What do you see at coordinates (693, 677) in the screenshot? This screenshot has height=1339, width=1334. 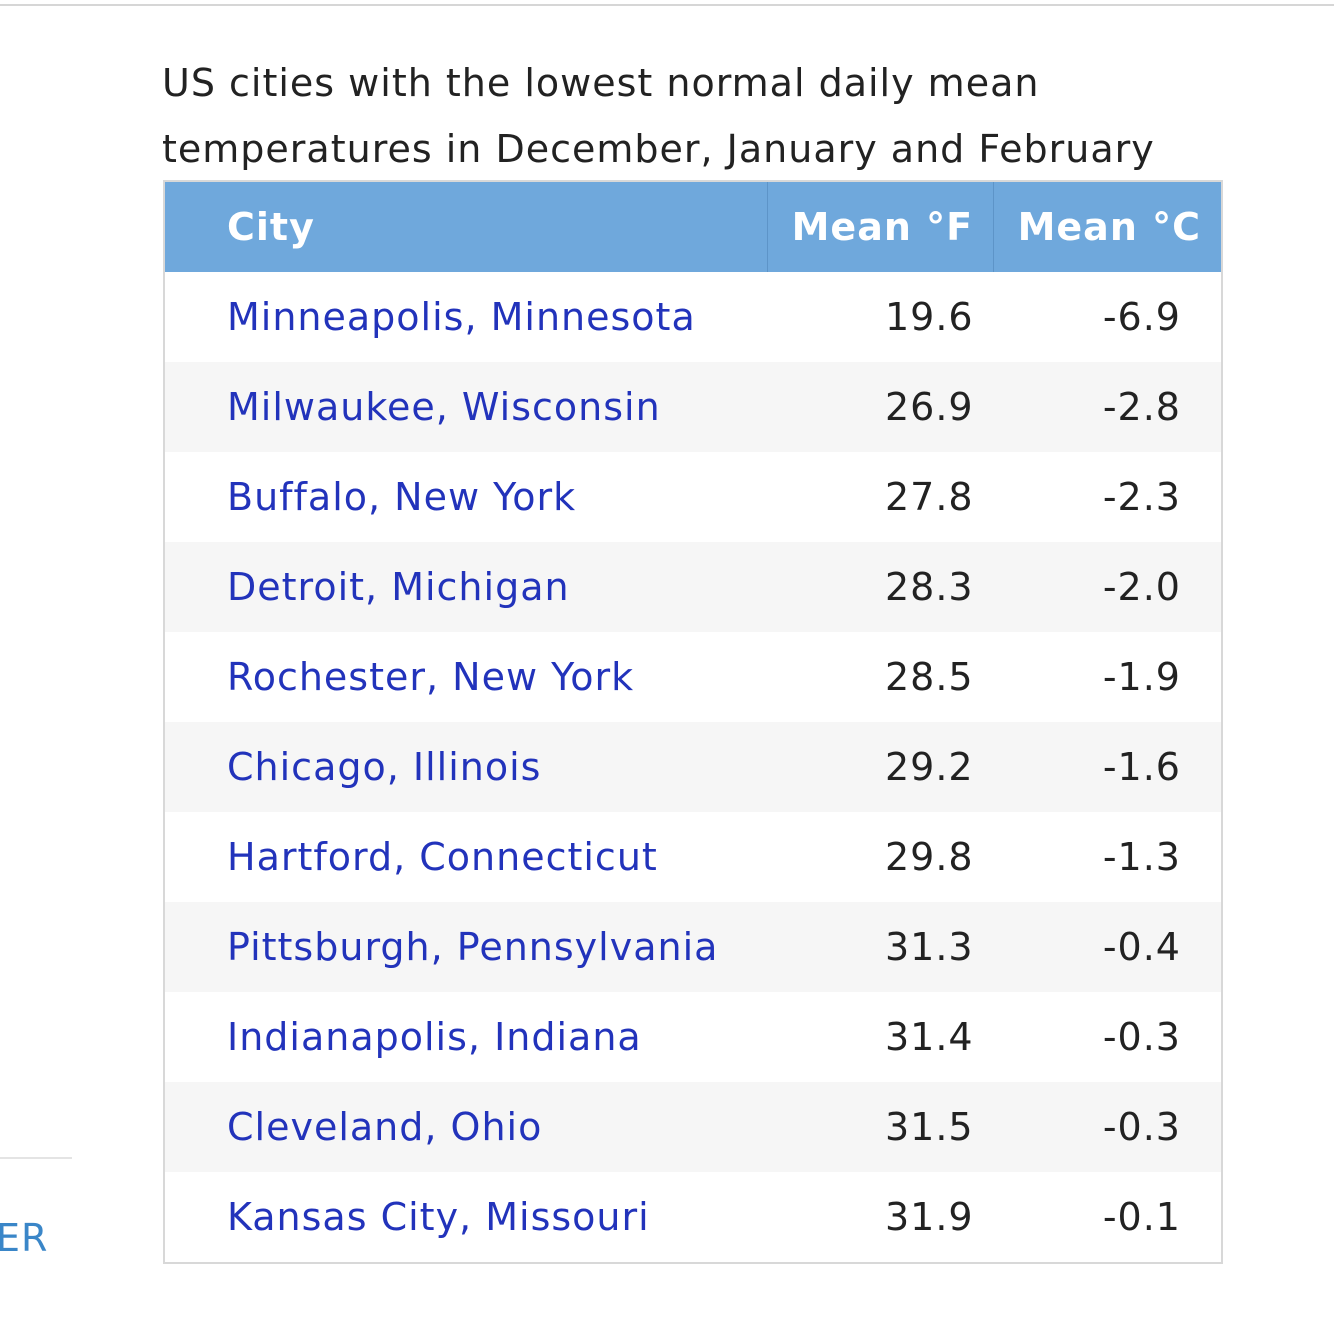 I see `table-row: Rochester, New York 28.5 -1.9` at bounding box center [693, 677].